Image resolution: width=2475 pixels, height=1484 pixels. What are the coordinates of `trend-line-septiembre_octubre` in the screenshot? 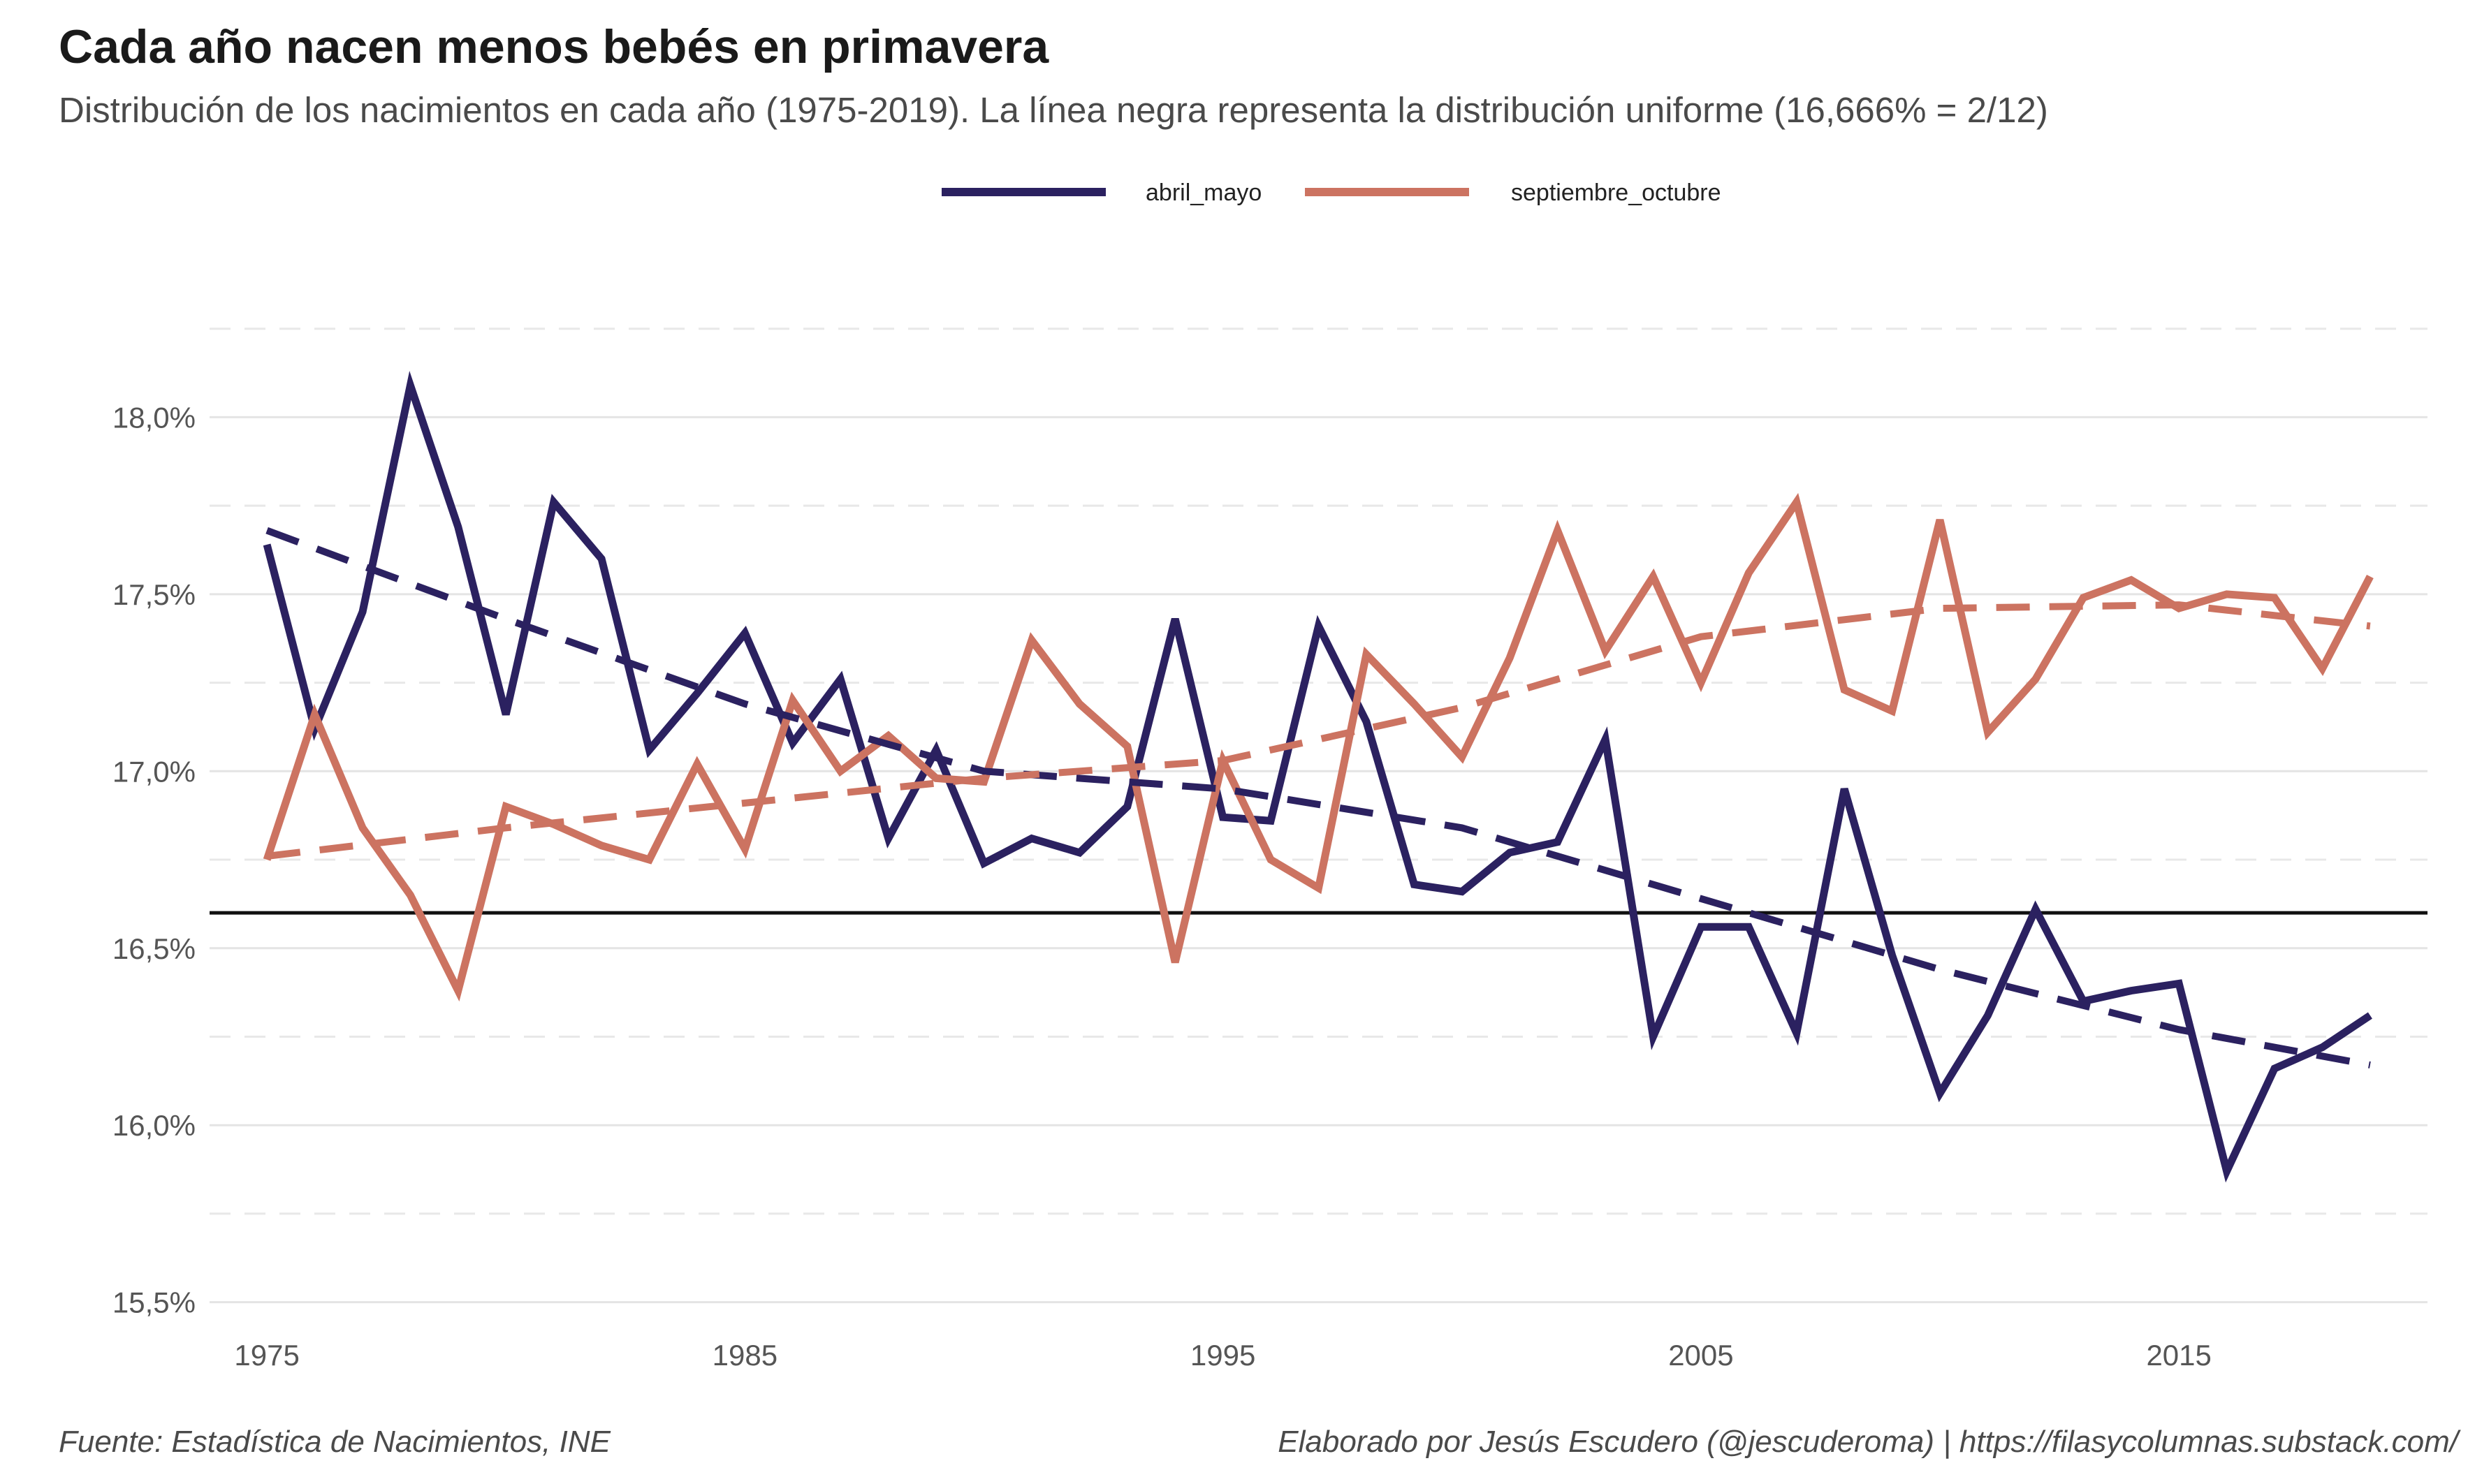 It's located at (1318, 730).